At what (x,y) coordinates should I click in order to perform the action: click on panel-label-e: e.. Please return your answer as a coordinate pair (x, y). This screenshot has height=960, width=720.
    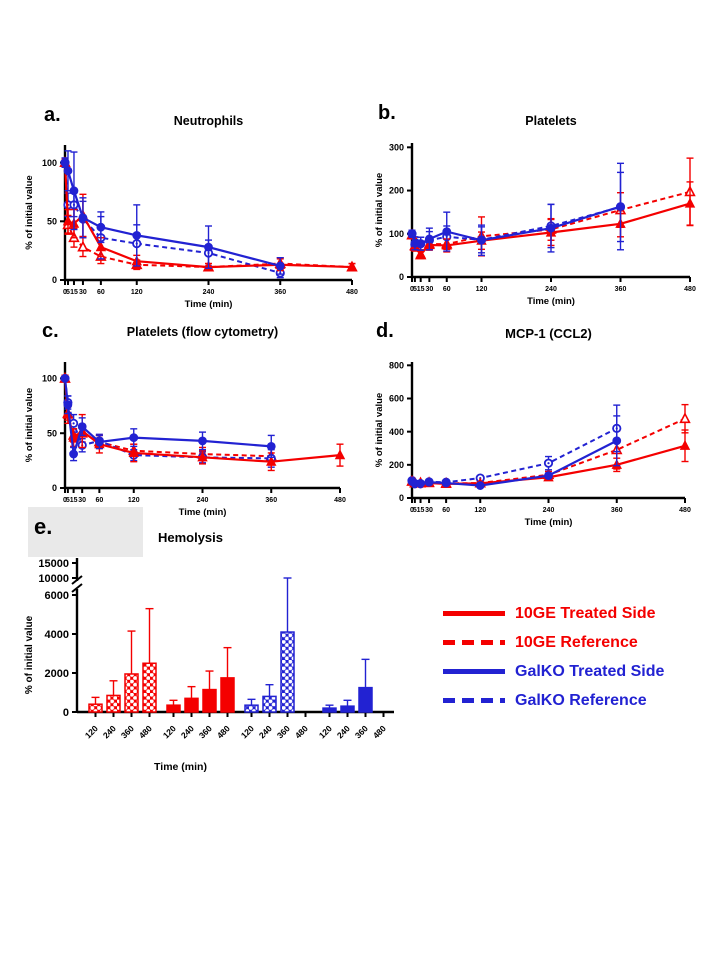
    Looking at the image, I should click on (43, 526).